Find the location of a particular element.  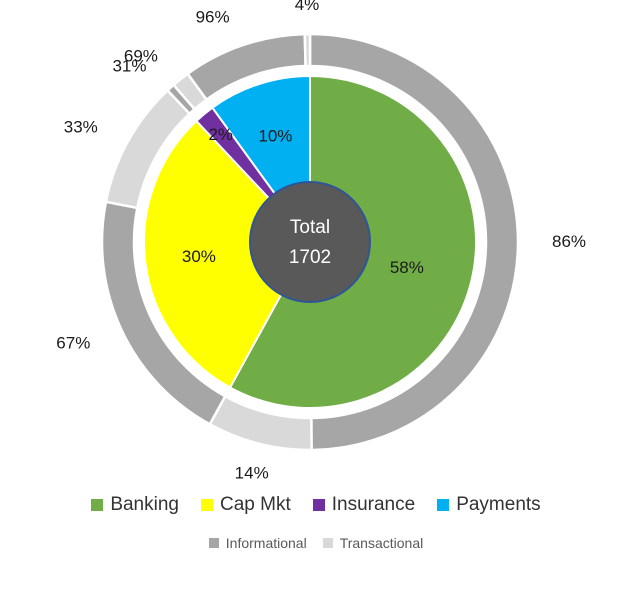

center-badge: Total 1702 is located at coordinates (310, 242).